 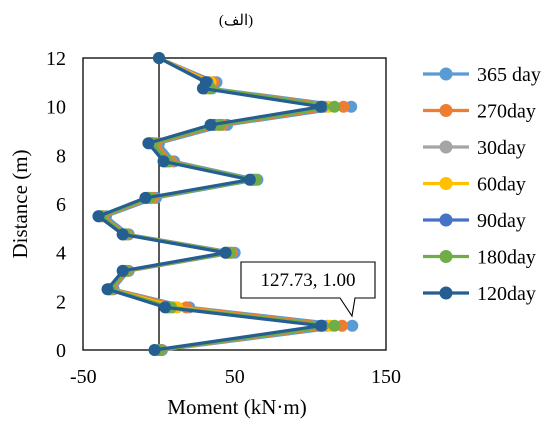 I want to click on legend-item: 120day, so click(x=479, y=294).